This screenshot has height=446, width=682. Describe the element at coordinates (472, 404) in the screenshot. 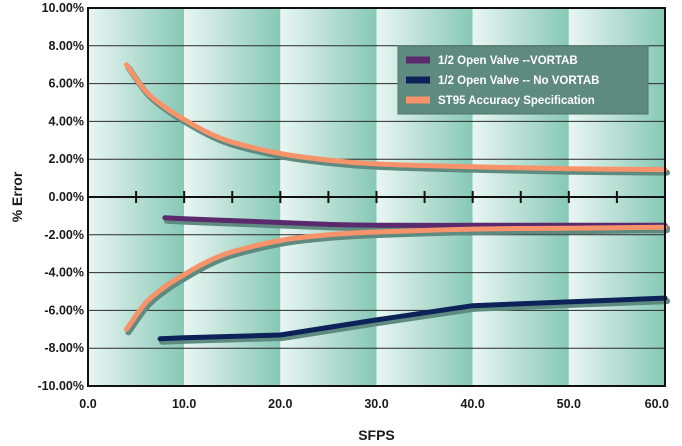

I see `x-tick-label: 40.0` at that location.